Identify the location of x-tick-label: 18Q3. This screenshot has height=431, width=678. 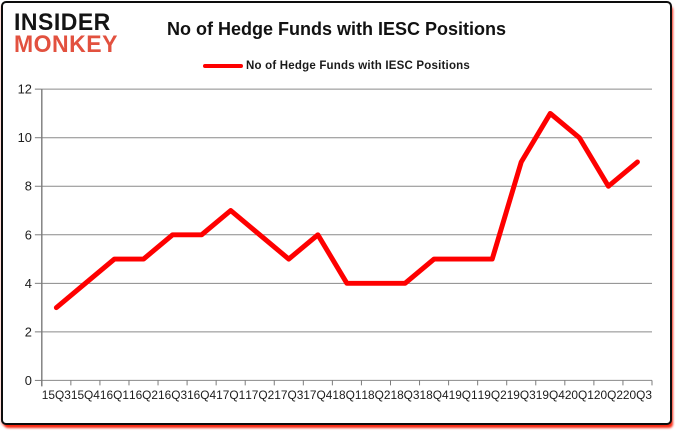
(404, 395).